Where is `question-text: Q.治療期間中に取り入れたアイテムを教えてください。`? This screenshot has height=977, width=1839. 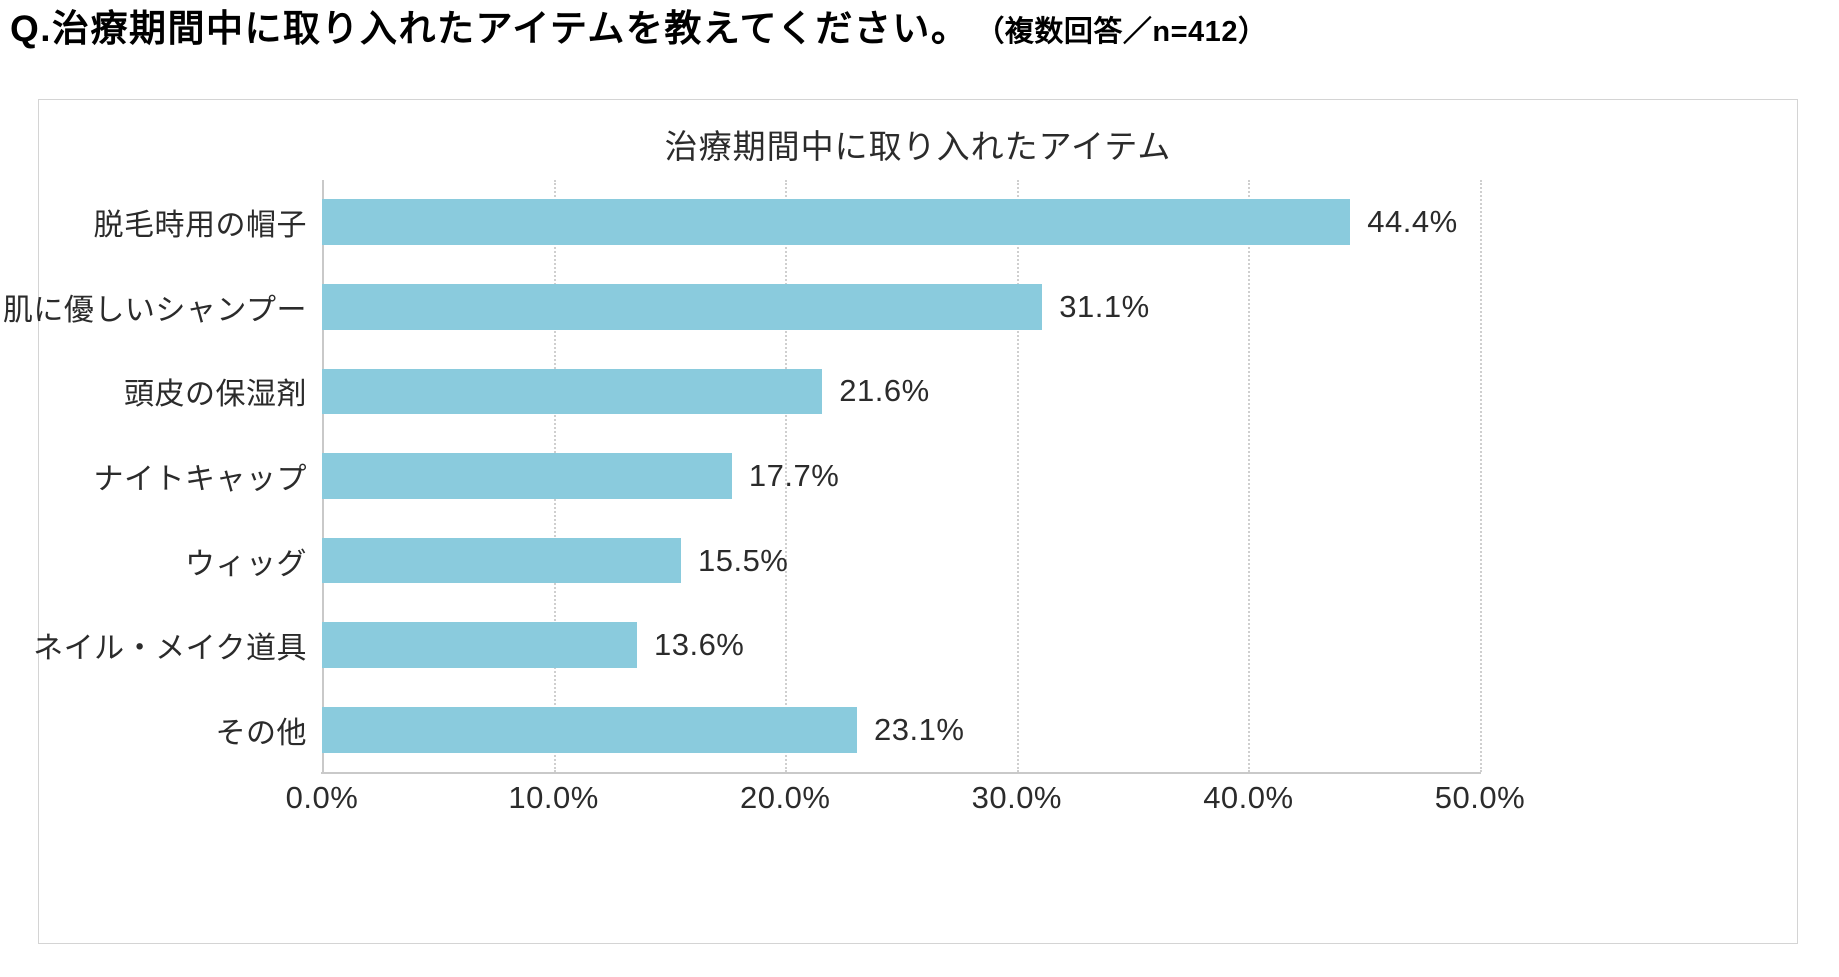
question-text: Q.治療期間中に取り入れたアイテムを教えてください。 is located at coordinates (490, 28).